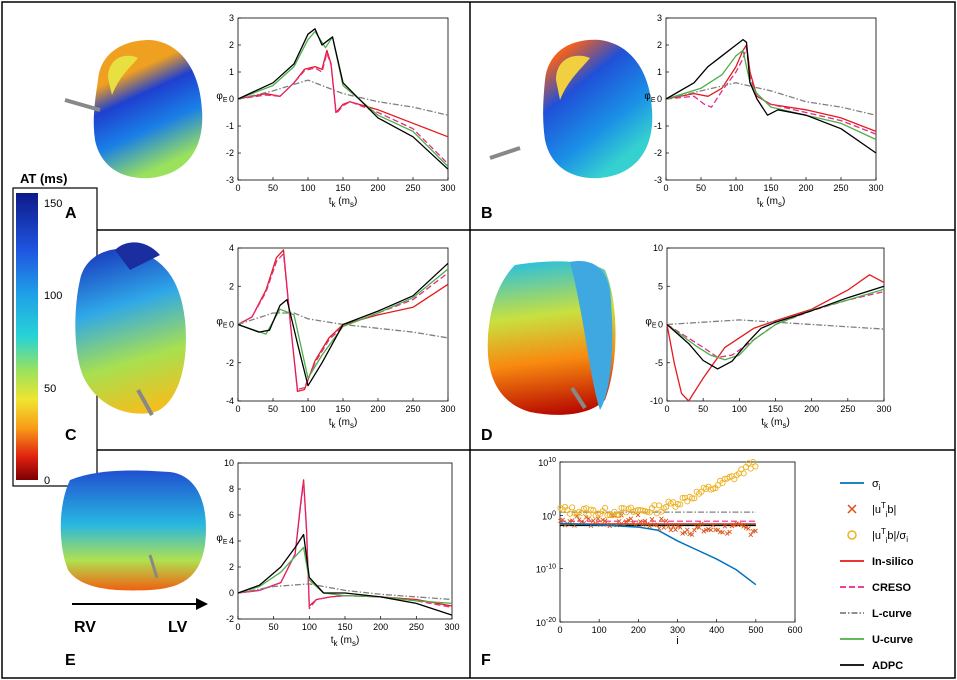  I want to click on sigma-curve, so click(658, 554).